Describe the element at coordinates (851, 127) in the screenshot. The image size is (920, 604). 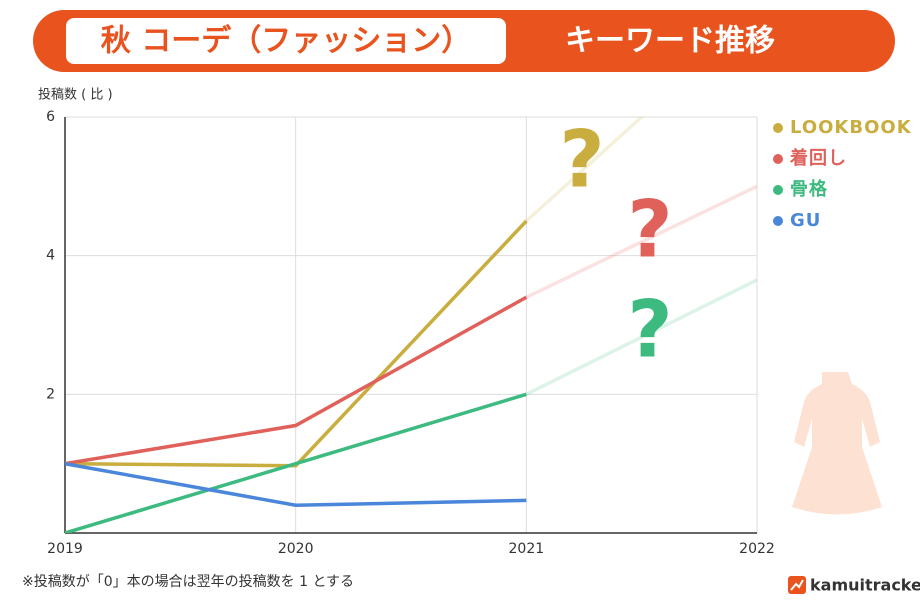
I see `legend-label: LOOKBOOK` at that location.